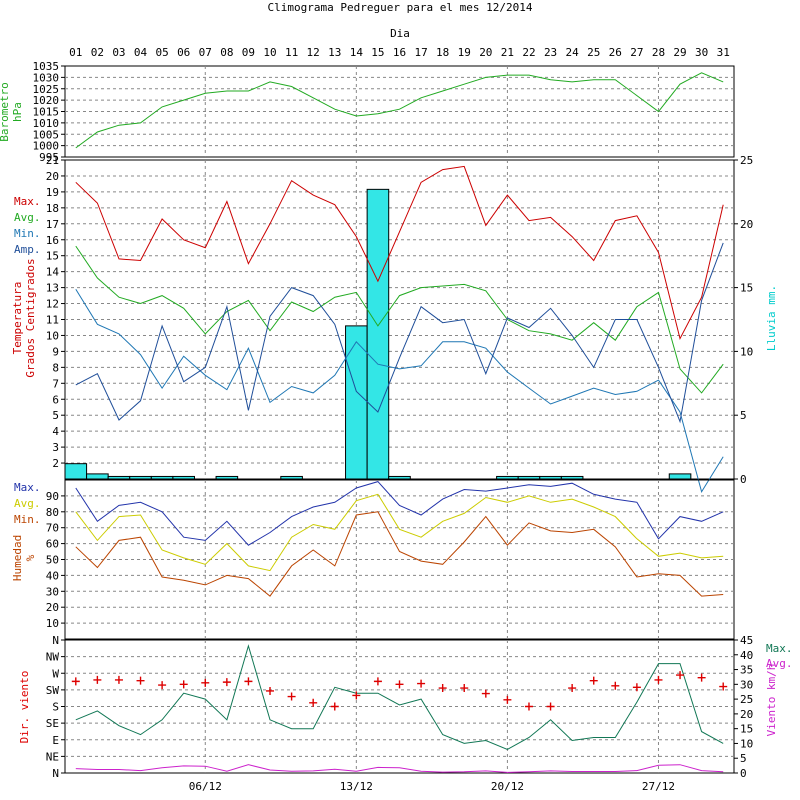  I want to click on humidity-min-line, so click(399, 554).